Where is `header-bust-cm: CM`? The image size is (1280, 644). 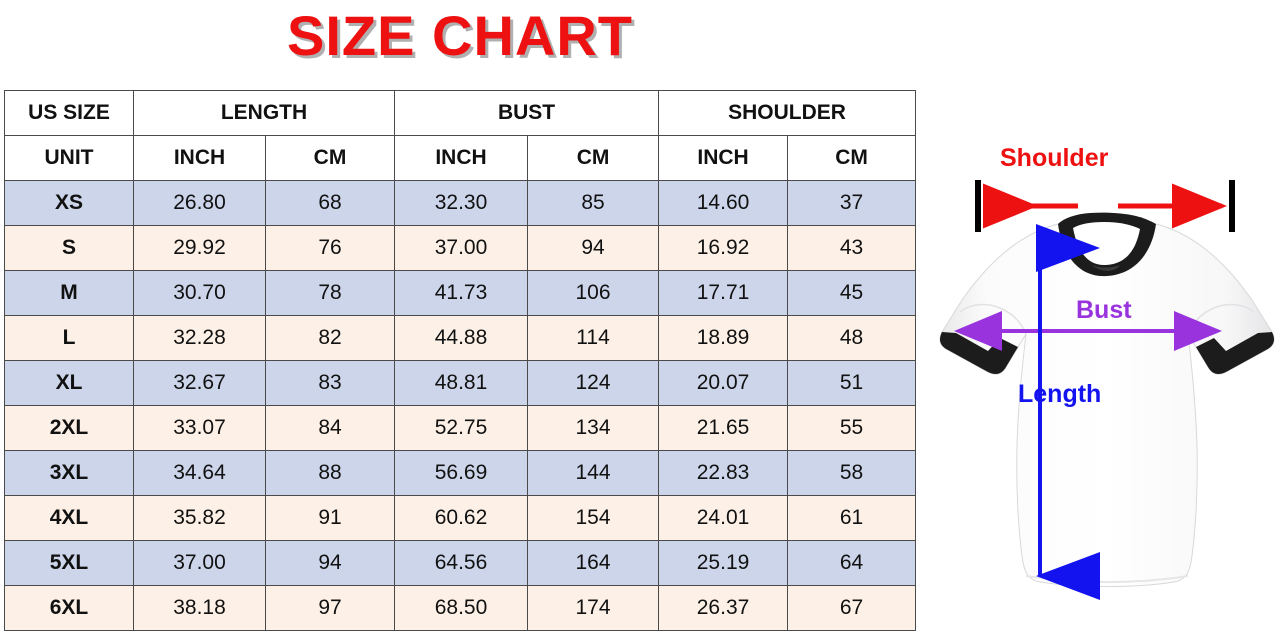
header-bust-cm: CM is located at coordinates (593, 158).